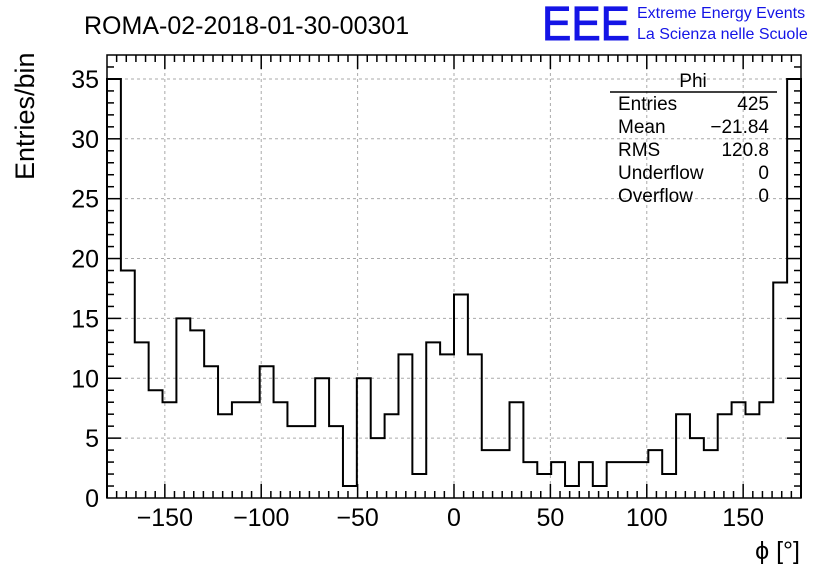 The height and width of the screenshot is (577, 836). Describe the element at coordinates (261, 518) in the screenshot. I see `x-tick-label: −100` at that location.